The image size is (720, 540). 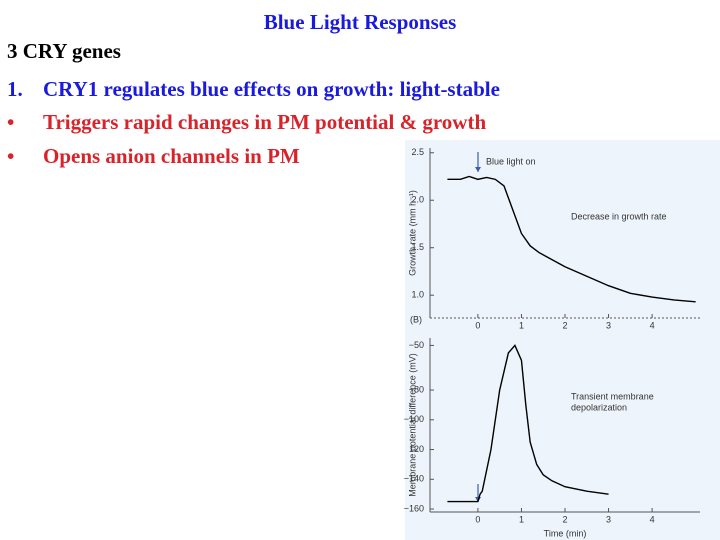 I want to click on y-axis-label: Membrane potential difference (mV), so click(x=412, y=424).